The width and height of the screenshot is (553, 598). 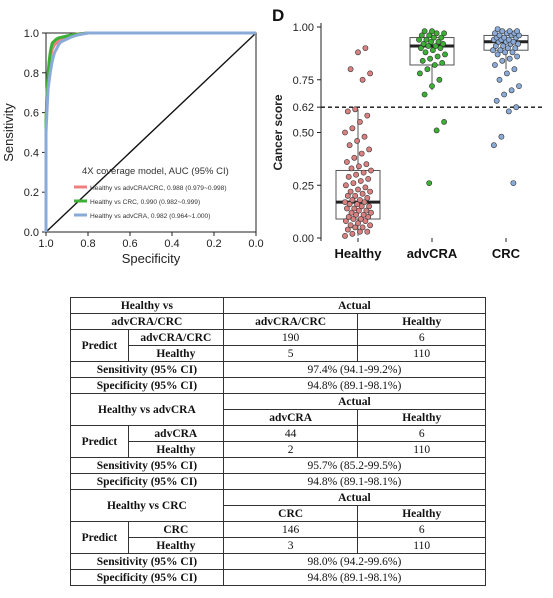 What do you see at coordinates (155, 171) in the screenshot?
I see `legend-title: 4X coverage model, AUC (95% CI)` at bounding box center [155, 171].